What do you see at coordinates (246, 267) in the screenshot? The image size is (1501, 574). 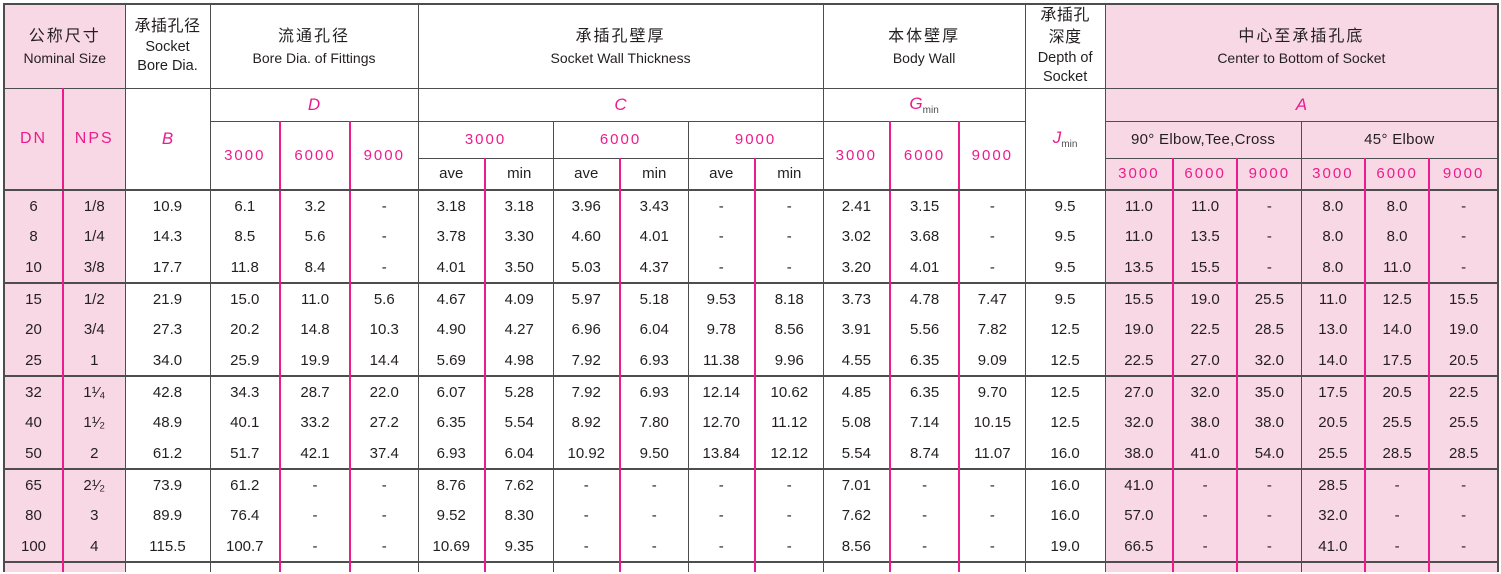 I see `cell: 11.8` at bounding box center [246, 267].